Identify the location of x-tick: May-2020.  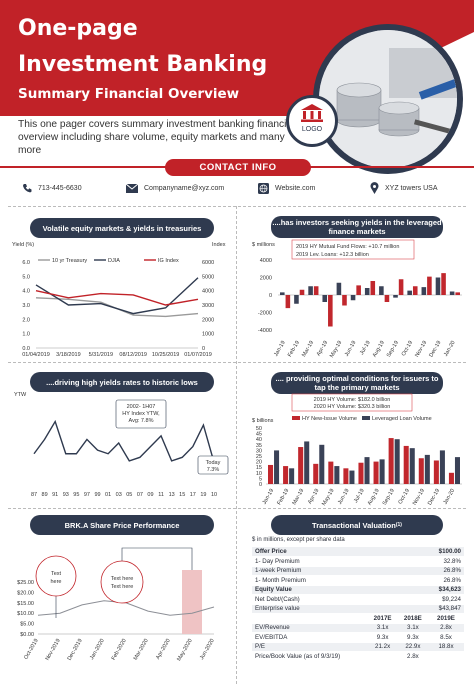
(184, 650).